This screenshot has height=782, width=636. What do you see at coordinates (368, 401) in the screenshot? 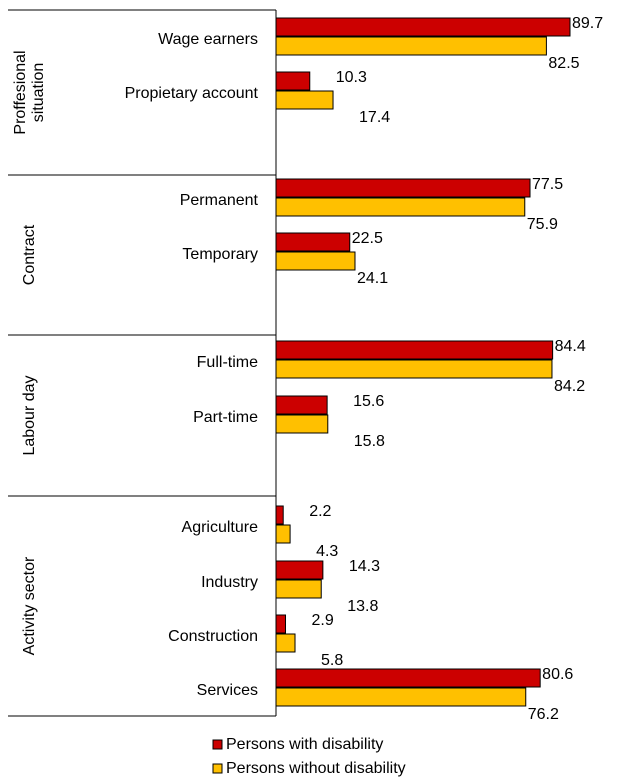
I see `value-label: 15.6` at bounding box center [368, 401].